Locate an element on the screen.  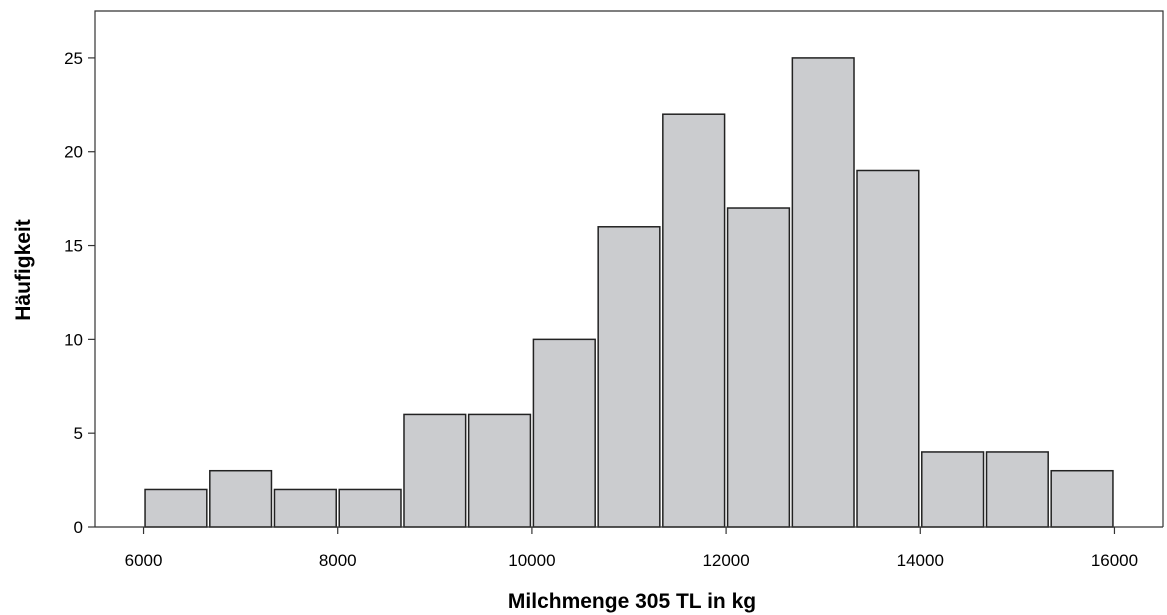
x-tick-label: 14000 is located at coordinates (920, 560).